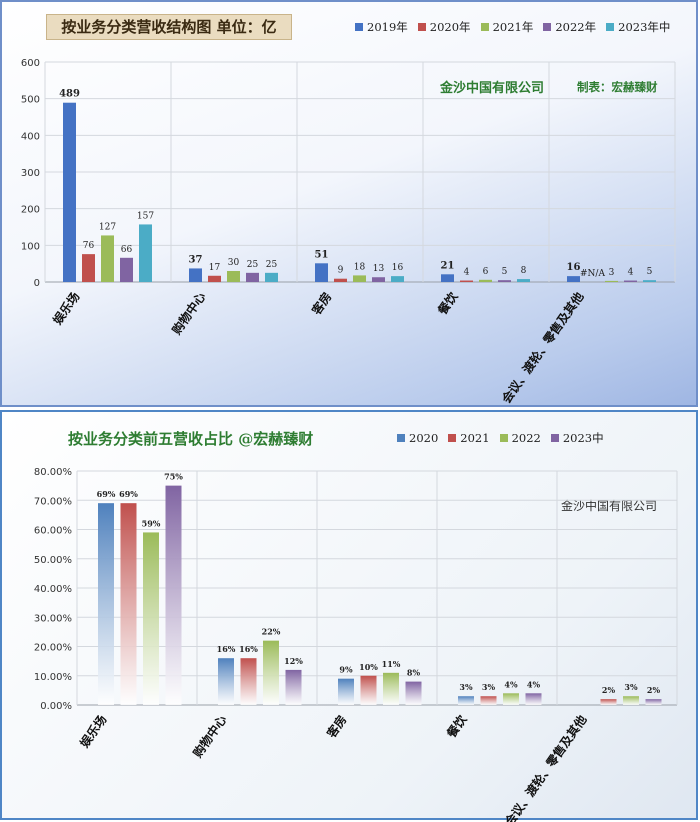 This screenshot has height=822, width=700. What do you see at coordinates (253, 265) in the screenshot?
I see `data-label: 25` at bounding box center [253, 265].